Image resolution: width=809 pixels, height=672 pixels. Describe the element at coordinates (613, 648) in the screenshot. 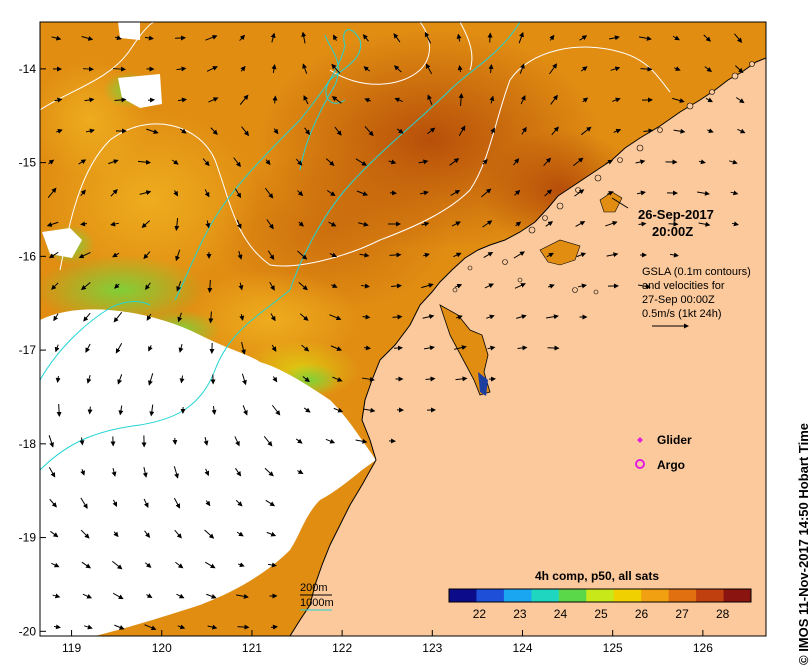

I see `lon-tick-label: 125` at that location.